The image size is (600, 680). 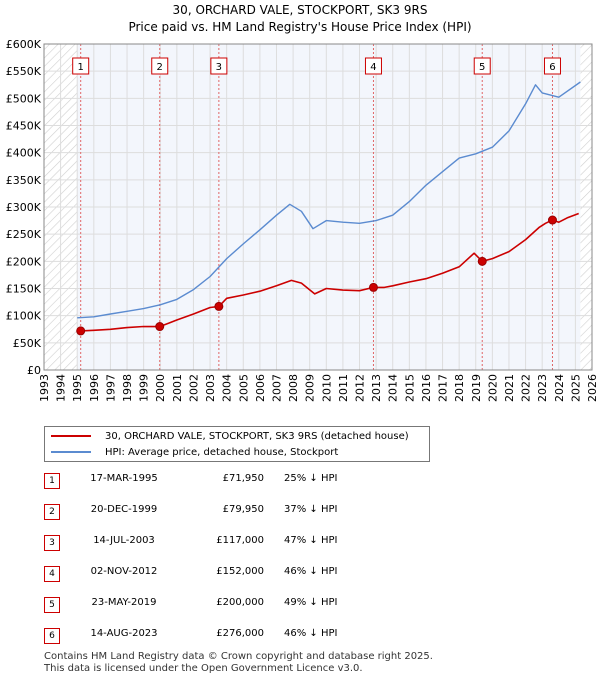 What do you see at coordinates (224, 578) in the screenshot?
I see `sale-row: 4 02-NOV-2012 £152,000 46% ↓ HPI` at bounding box center [224, 578].